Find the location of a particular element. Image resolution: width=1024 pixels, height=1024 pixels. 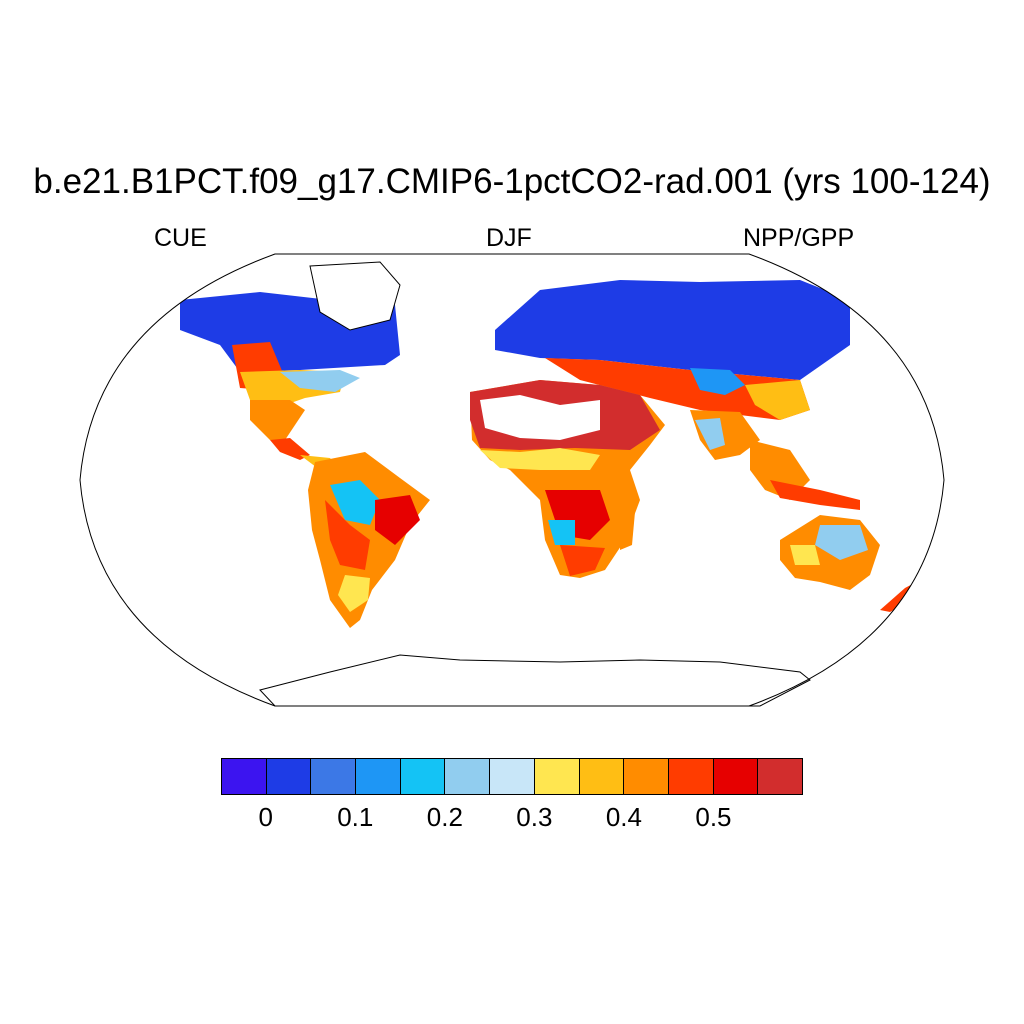

colorbar-tick-label: 0.3 is located at coordinates (534, 817).